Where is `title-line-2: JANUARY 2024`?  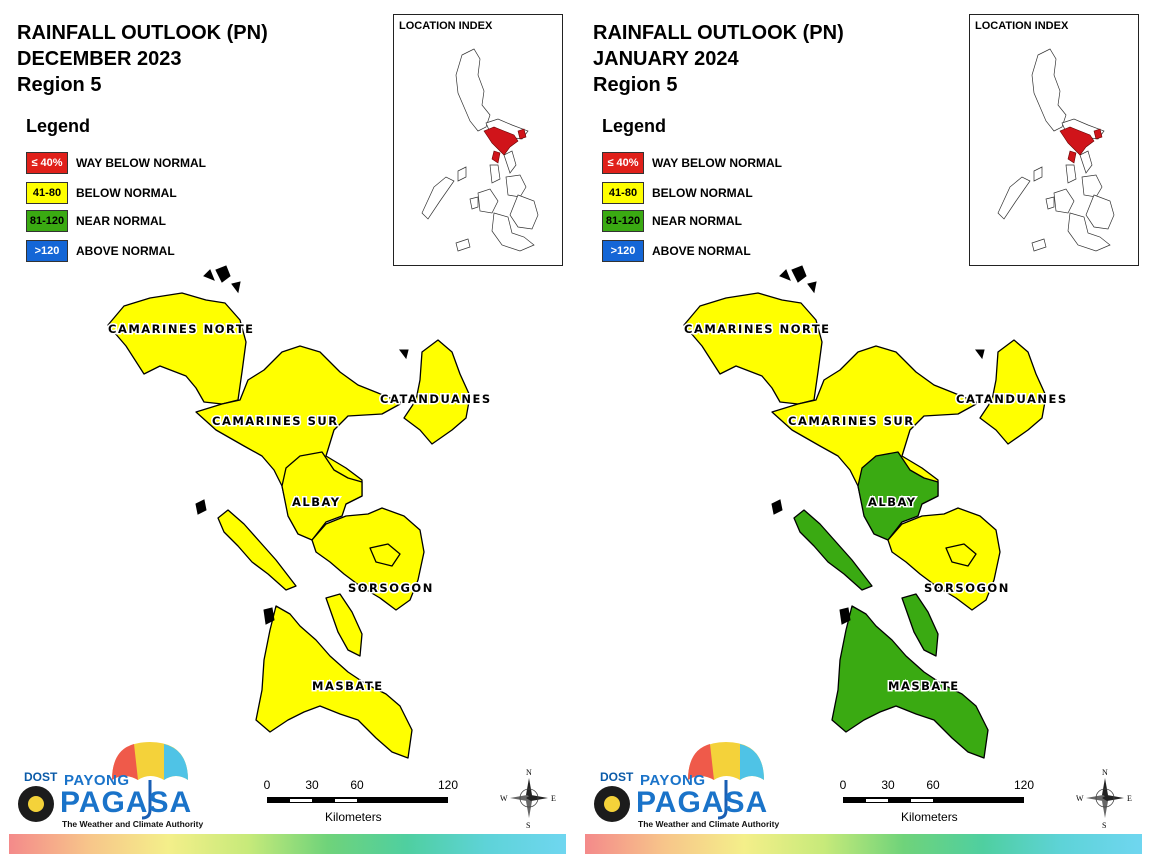
title-line-2: JANUARY 2024 is located at coordinates (666, 59).